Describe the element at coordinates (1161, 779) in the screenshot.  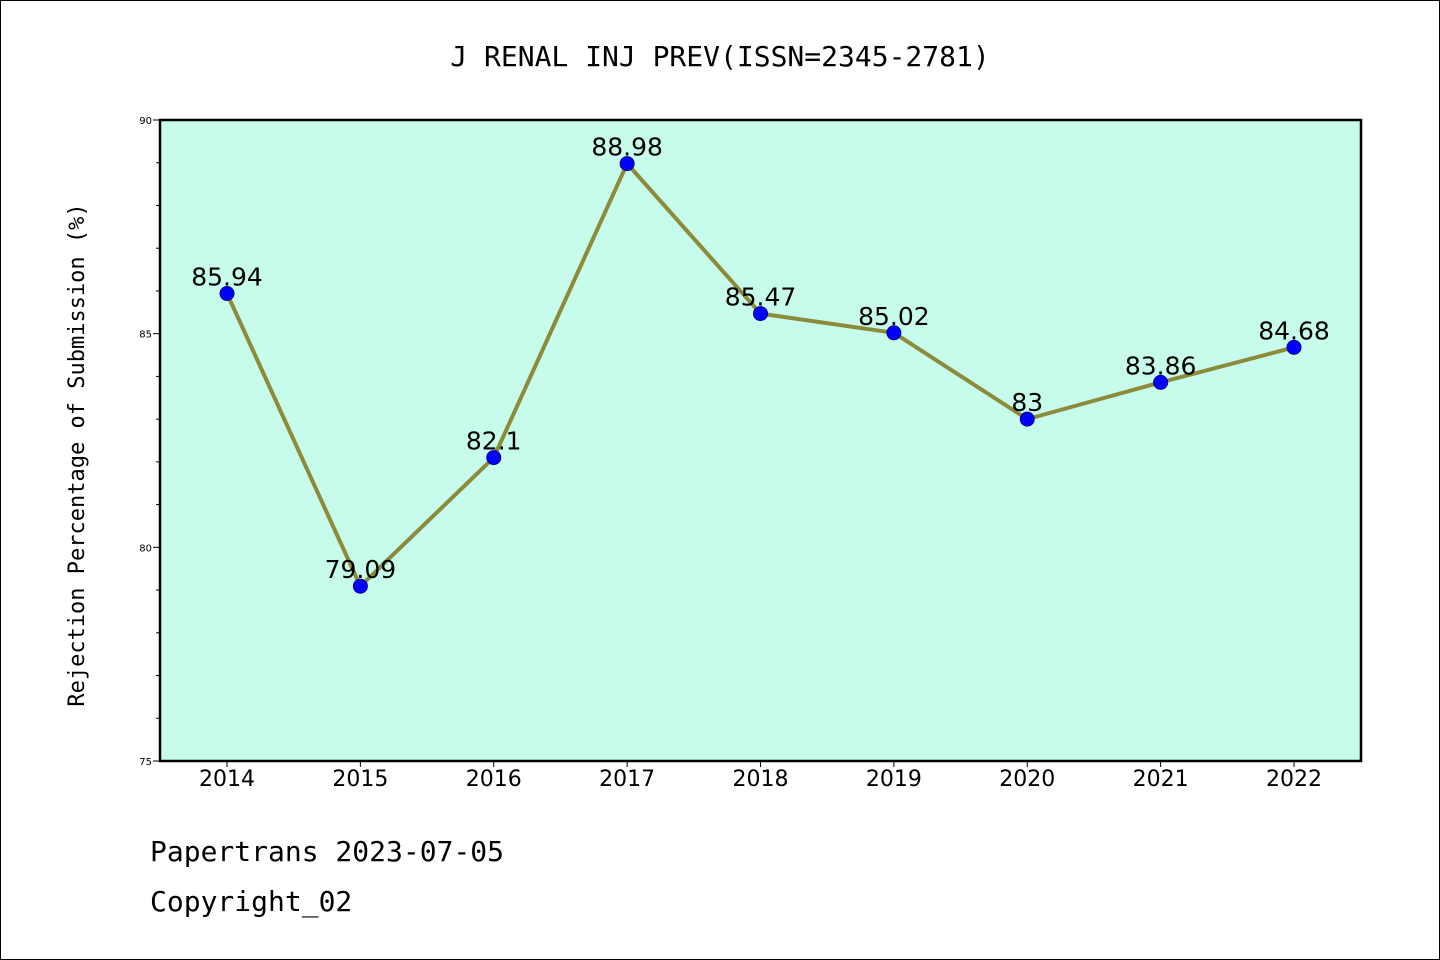
I see `x-tick-label: 2021` at that location.